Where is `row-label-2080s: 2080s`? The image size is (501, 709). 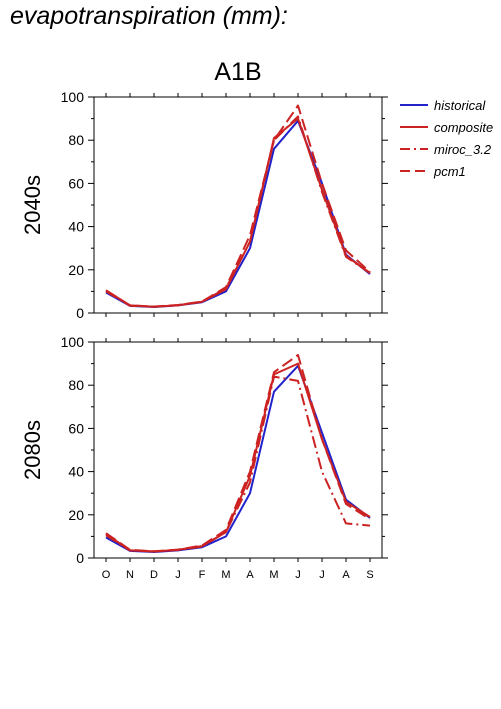
row-label-2080s: 2080s is located at coordinates (32, 450).